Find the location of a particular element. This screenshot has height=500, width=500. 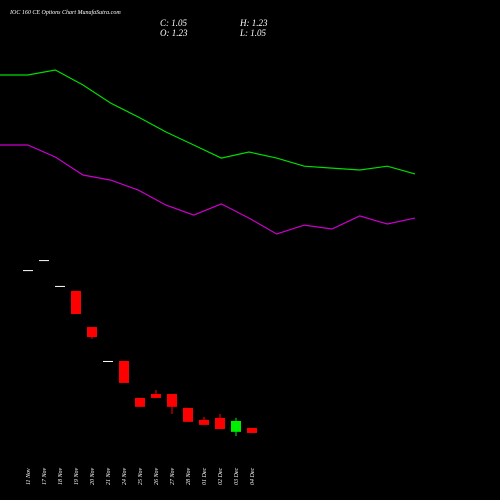

x-tick-label: 11 Nov is located at coordinates (29, 476).